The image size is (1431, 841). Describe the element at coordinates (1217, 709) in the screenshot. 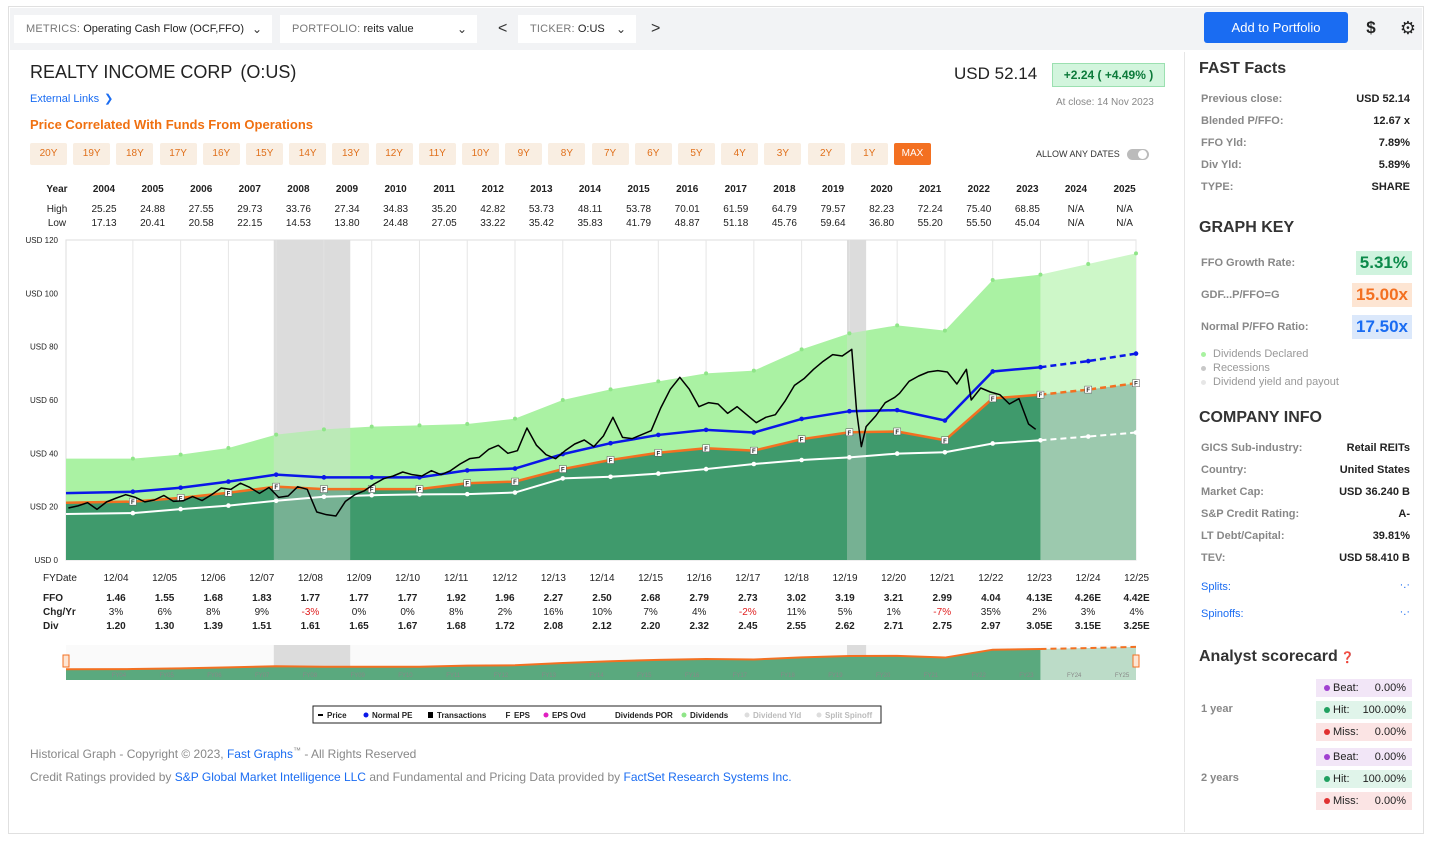

I see `scorecard-period: 1 year` at that location.